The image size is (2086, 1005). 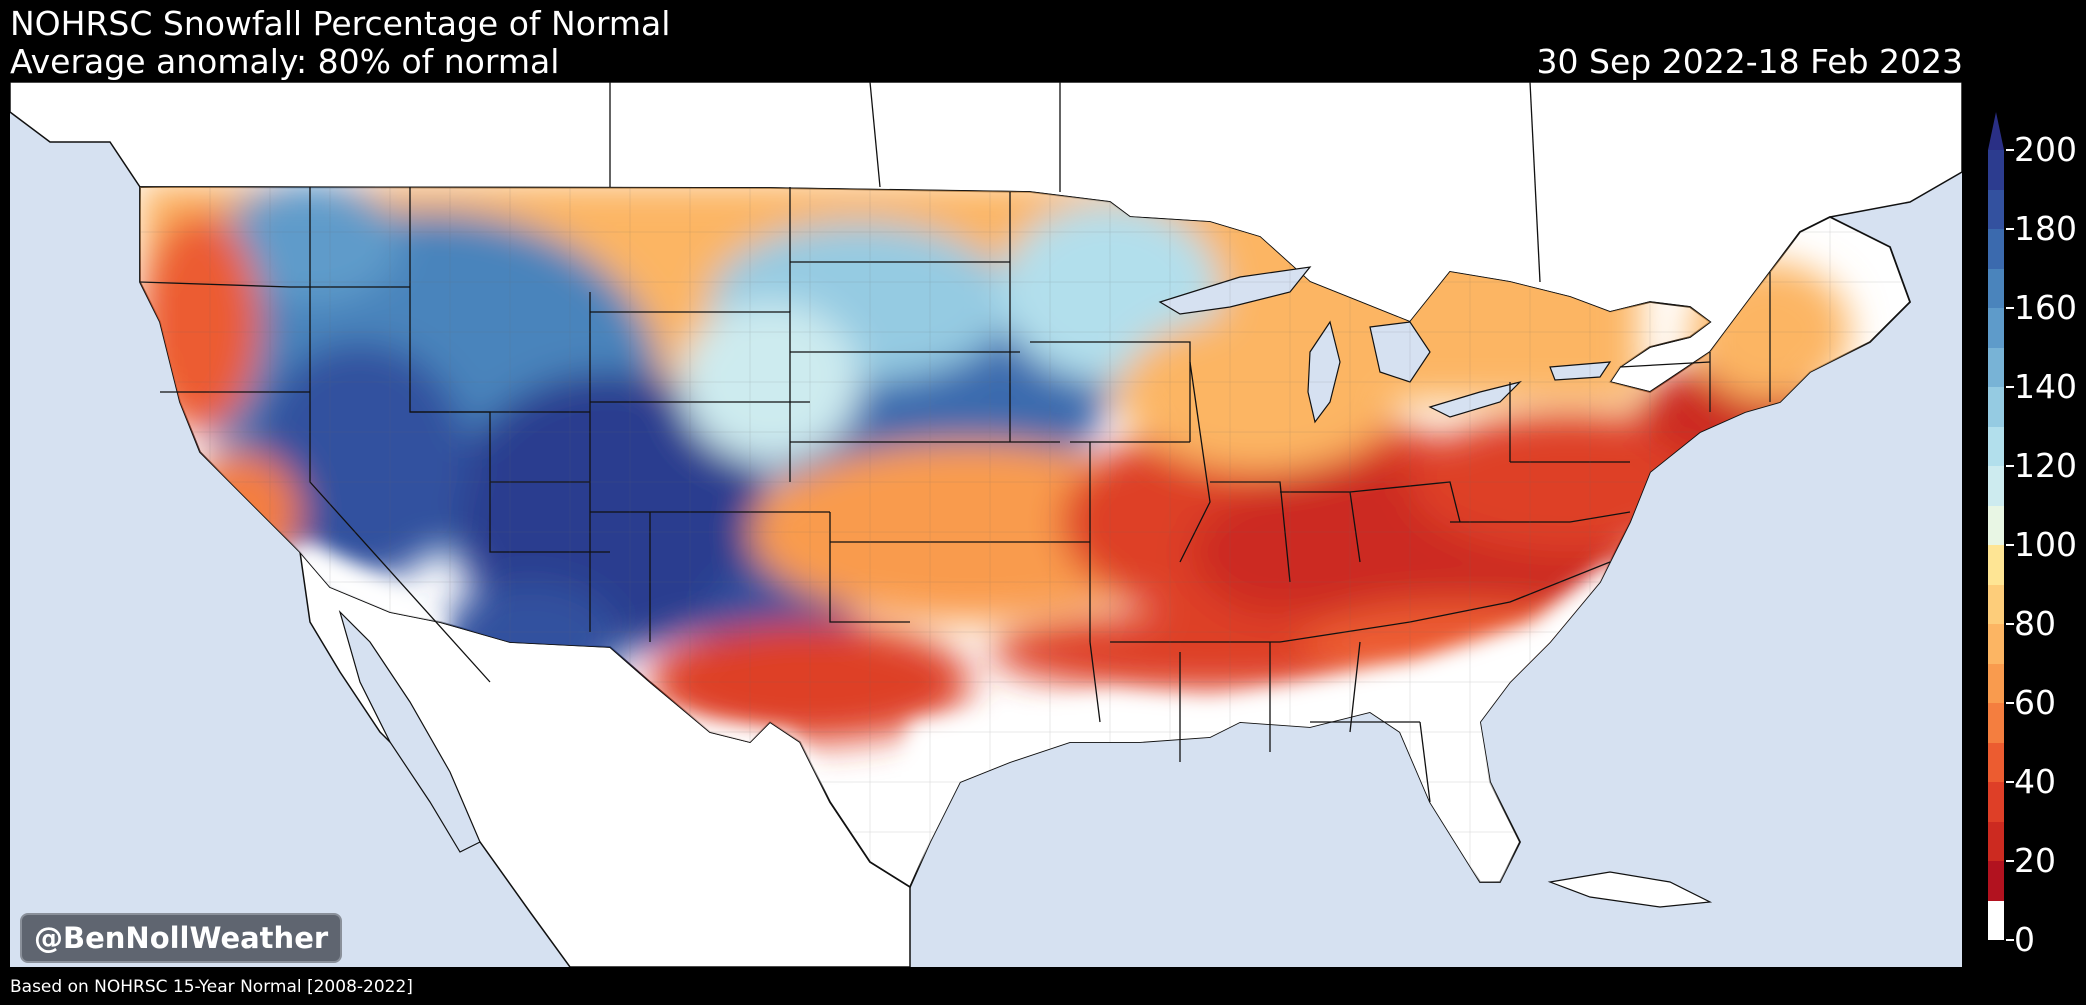 What do you see at coordinates (1749, 61) in the screenshot?
I see `date-range-label: 30 Sep 2022-18 Feb 2023` at bounding box center [1749, 61].